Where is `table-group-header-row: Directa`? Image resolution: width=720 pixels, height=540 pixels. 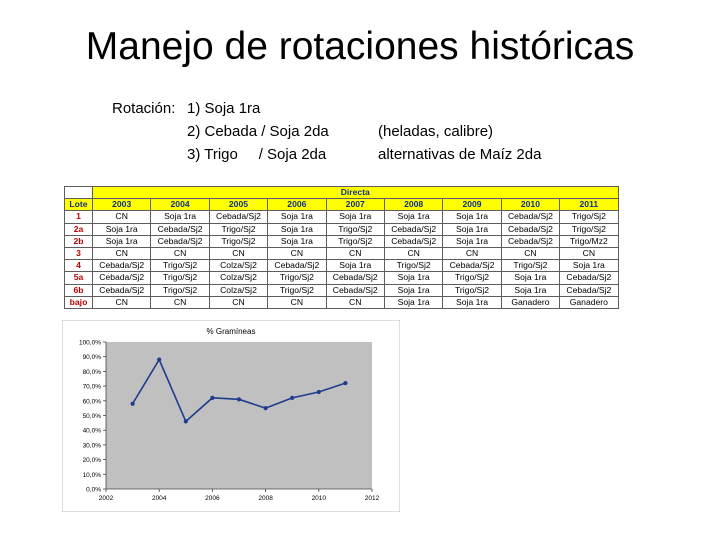 table-group-header-row: Directa is located at coordinates (341, 192).